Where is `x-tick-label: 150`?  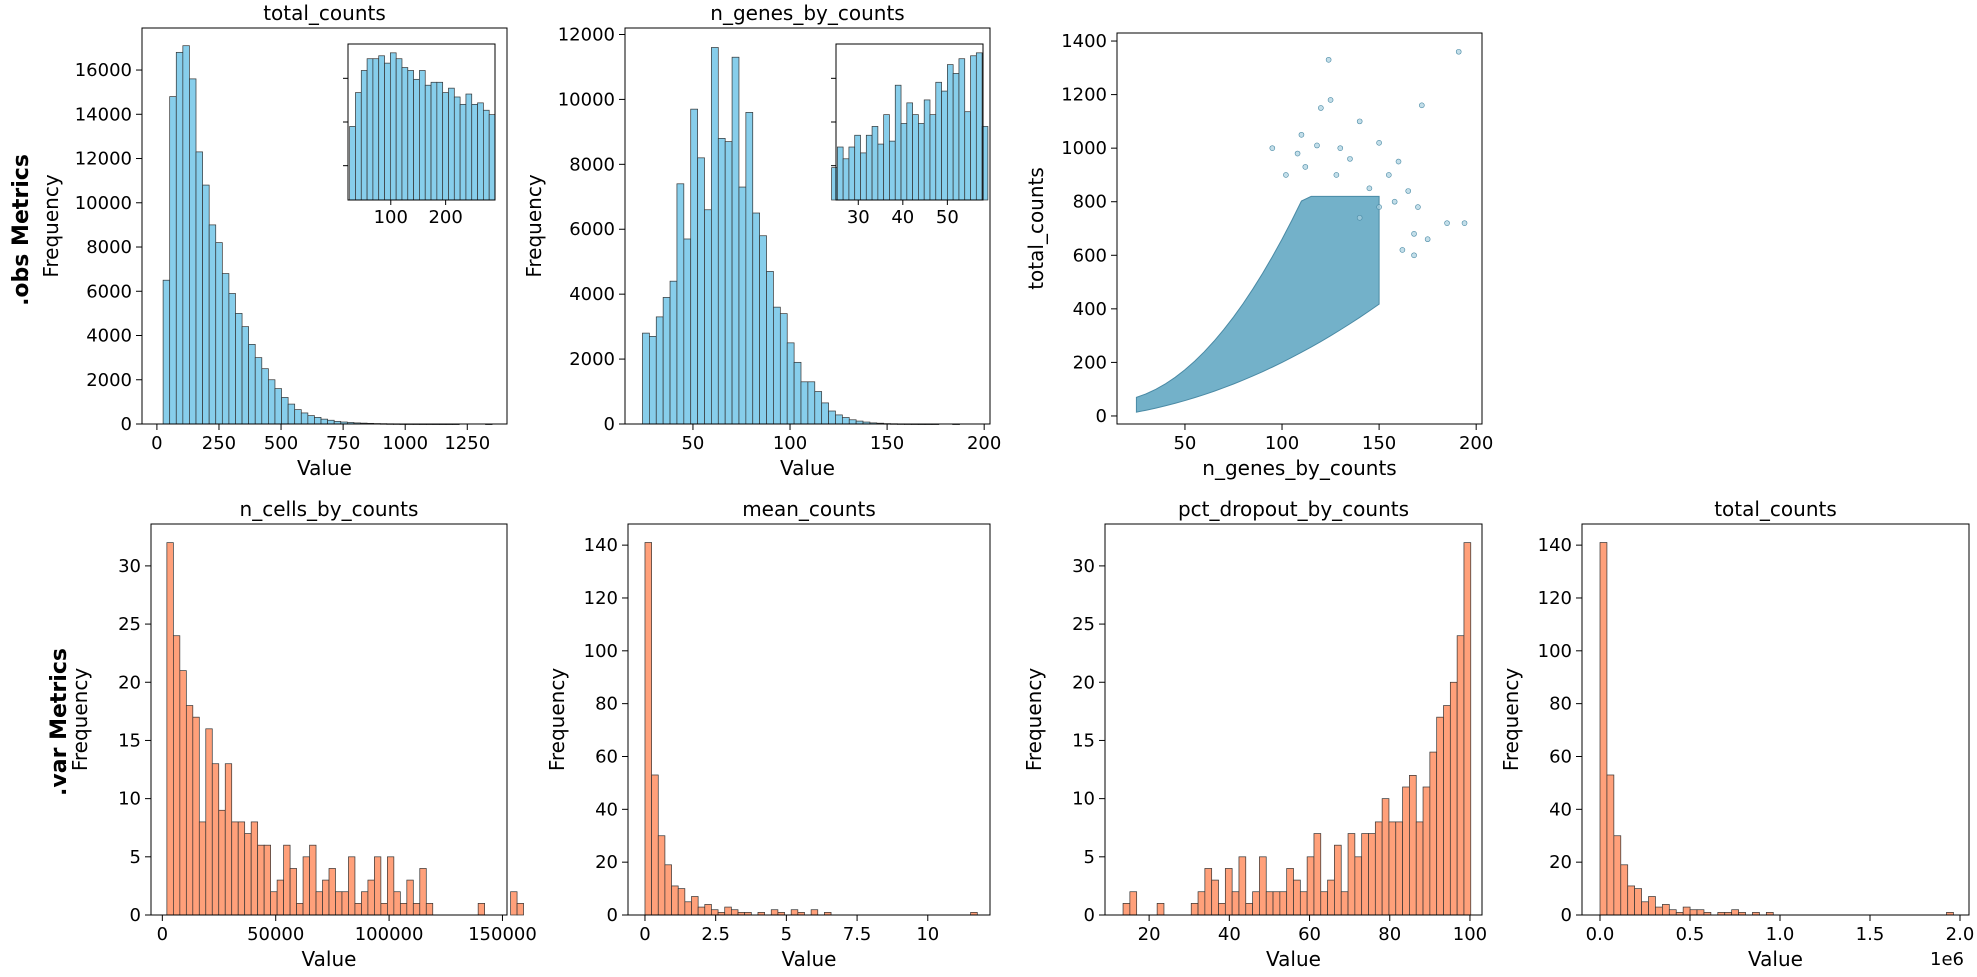 x-tick-label: 150 is located at coordinates (1379, 443).